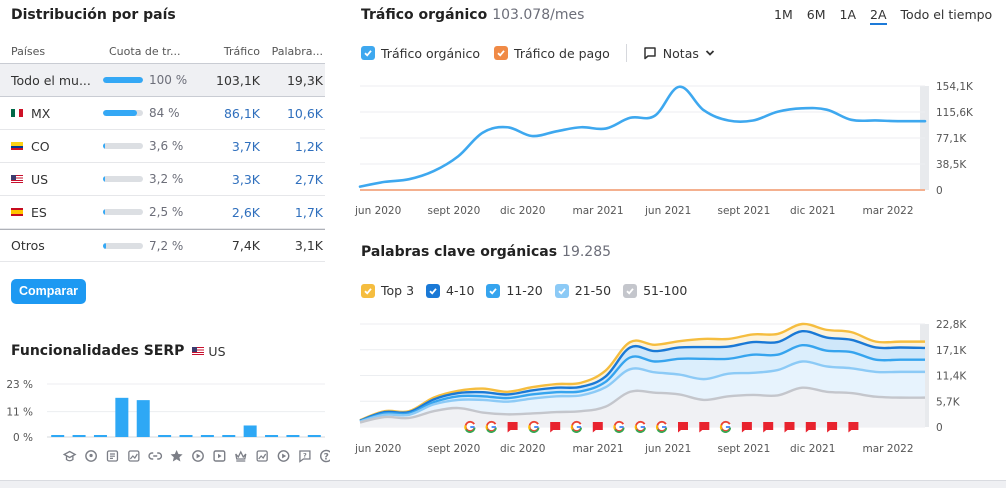 This screenshot has height=488, width=1006. Describe the element at coordinates (783, 14) in the screenshot. I see `range-1m: 1M` at that location.